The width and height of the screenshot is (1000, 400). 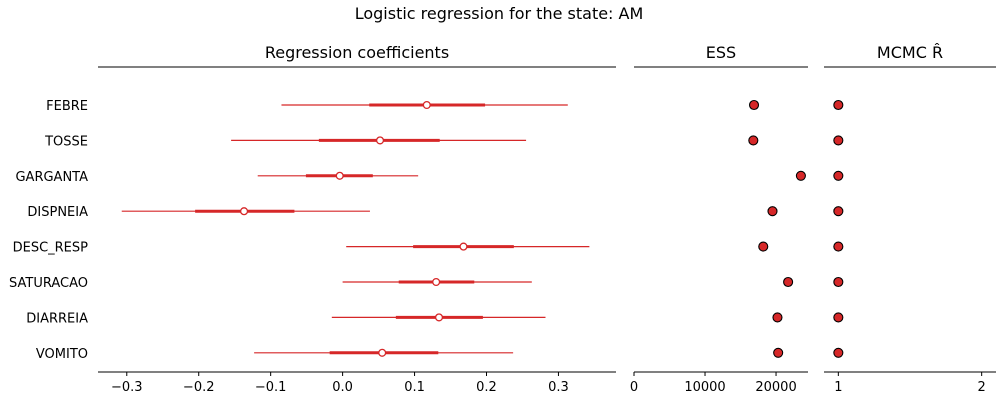 I want to click on figure-title: Logistic regression for the state: AM, so click(x=499, y=13).